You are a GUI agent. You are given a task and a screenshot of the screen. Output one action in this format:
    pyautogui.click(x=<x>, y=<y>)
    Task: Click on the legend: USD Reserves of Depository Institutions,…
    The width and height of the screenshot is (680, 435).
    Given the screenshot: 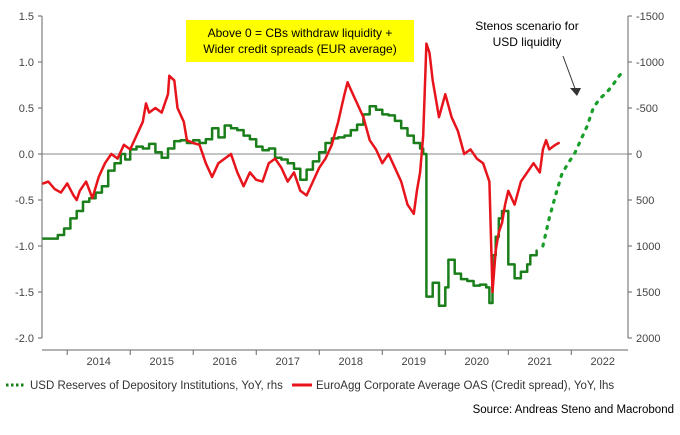 What is the action you would take?
    pyautogui.click(x=310, y=386)
    